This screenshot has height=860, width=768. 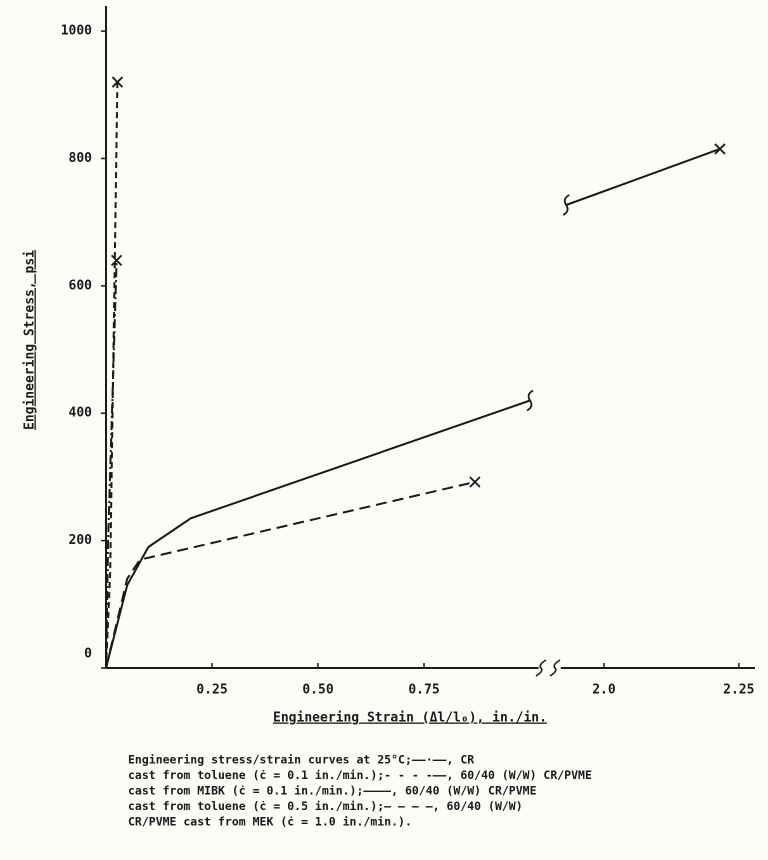 I want to click on x-tick-label: 0.25, so click(x=211, y=690).